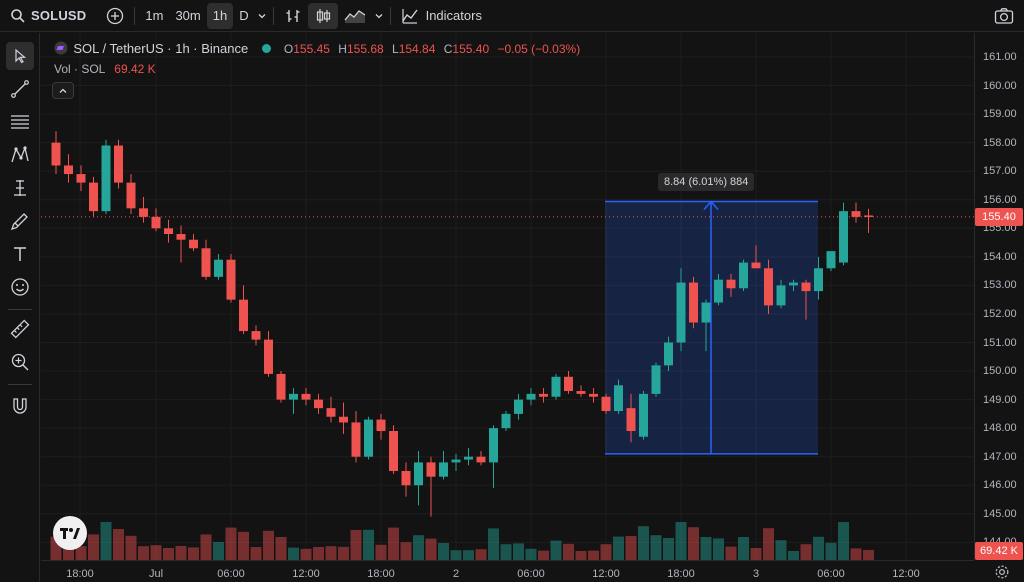 The width and height of the screenshot is (1024, 582). I want to click on horizontal-lines-tool, so click(20, 122).